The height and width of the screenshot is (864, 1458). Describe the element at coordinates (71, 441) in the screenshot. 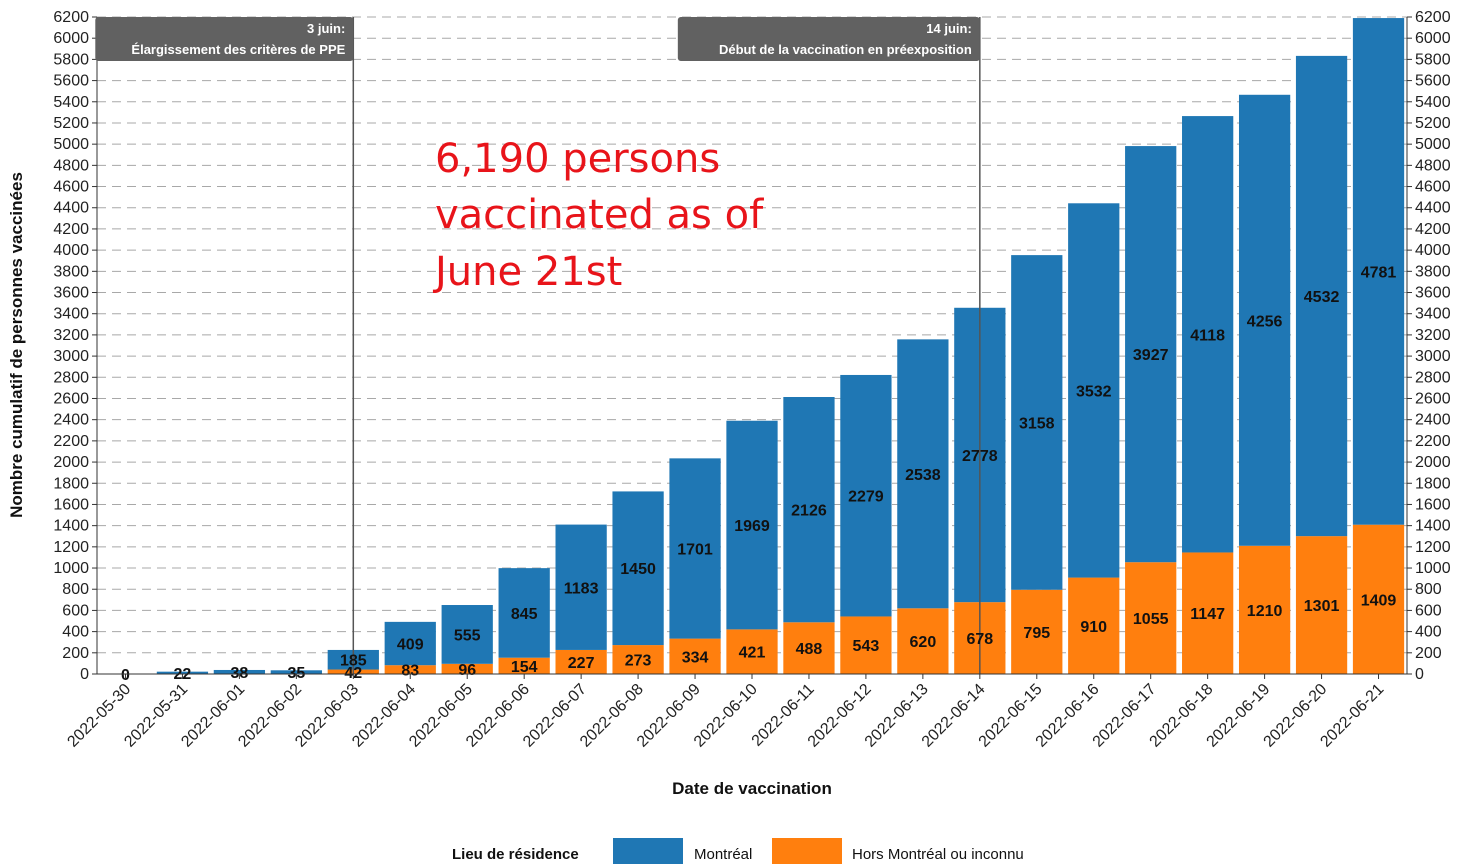

I see `y-tick-label: 2200` at that location.